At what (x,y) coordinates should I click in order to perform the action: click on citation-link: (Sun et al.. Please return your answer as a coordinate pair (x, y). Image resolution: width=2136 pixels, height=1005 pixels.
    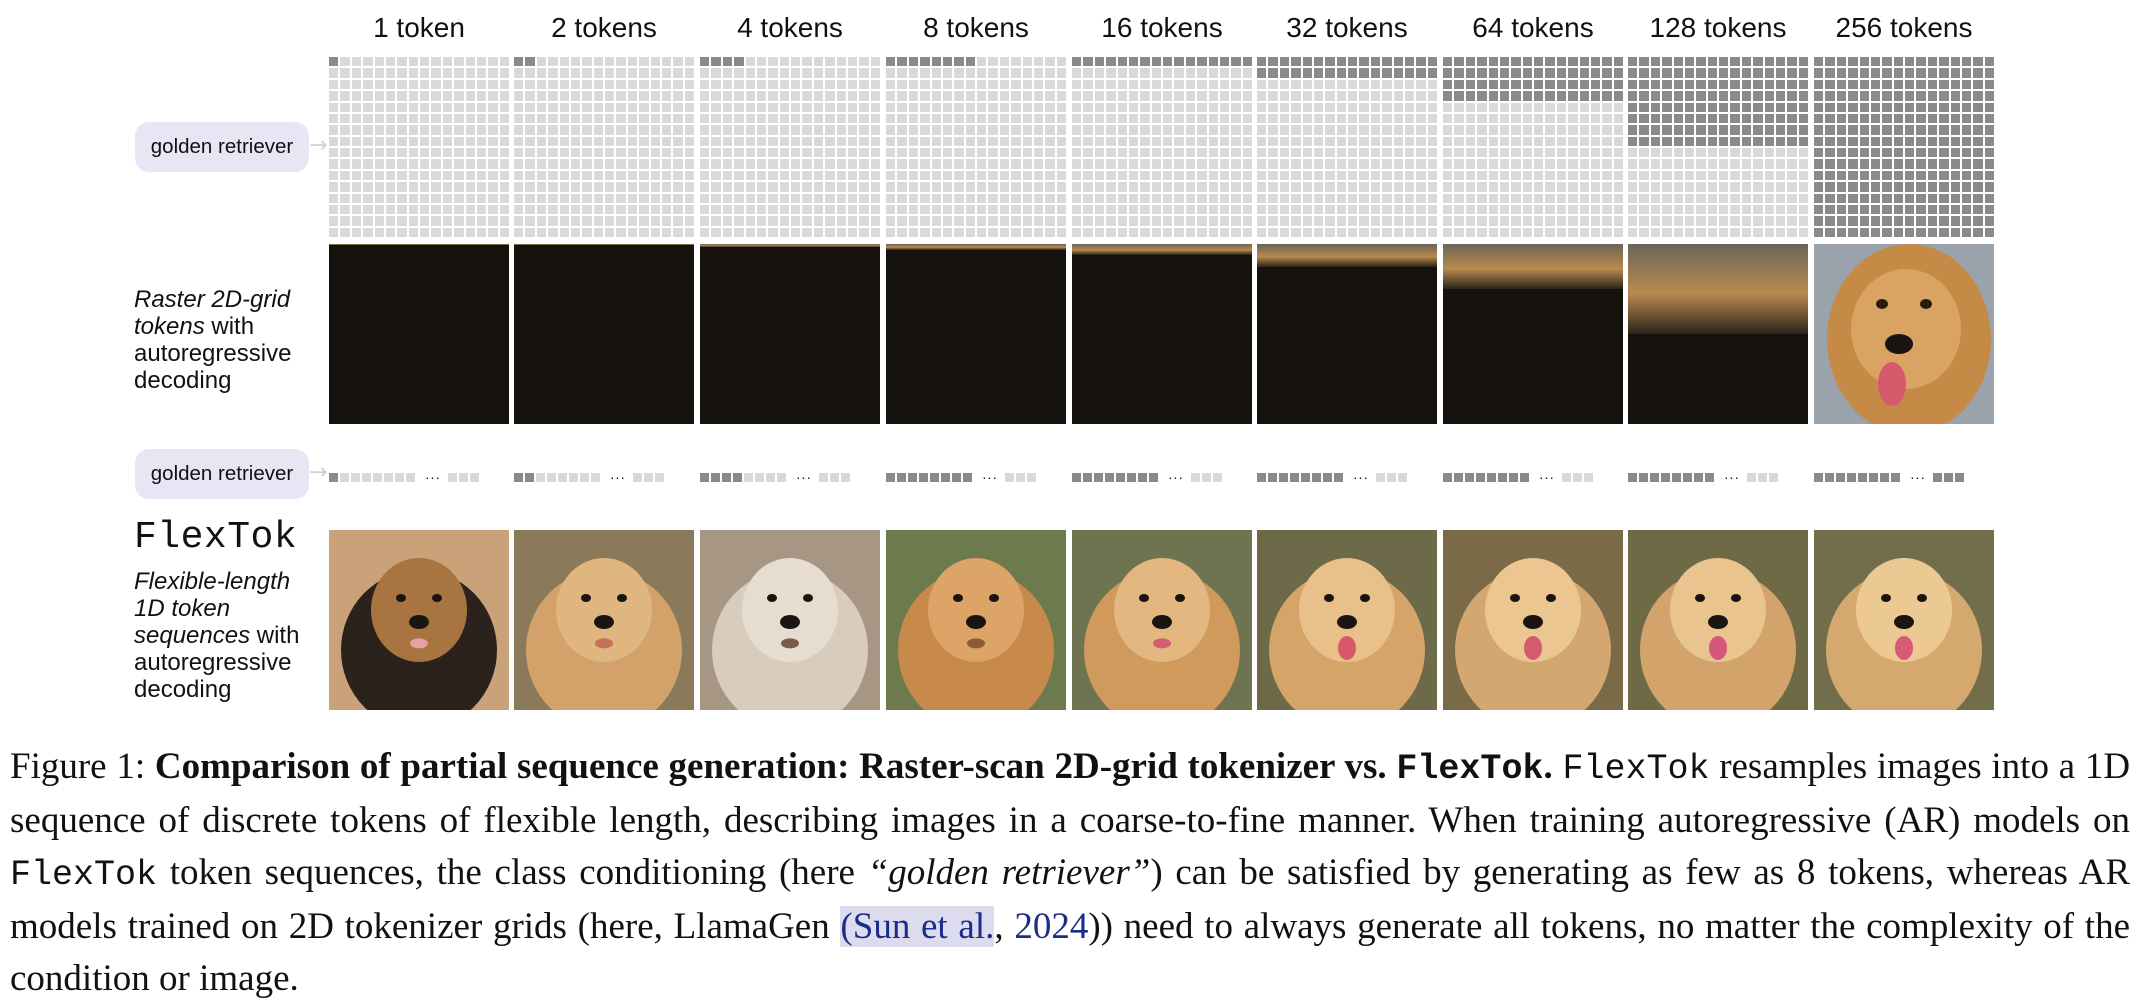
    Looking at the image, I should click on (917, 926).